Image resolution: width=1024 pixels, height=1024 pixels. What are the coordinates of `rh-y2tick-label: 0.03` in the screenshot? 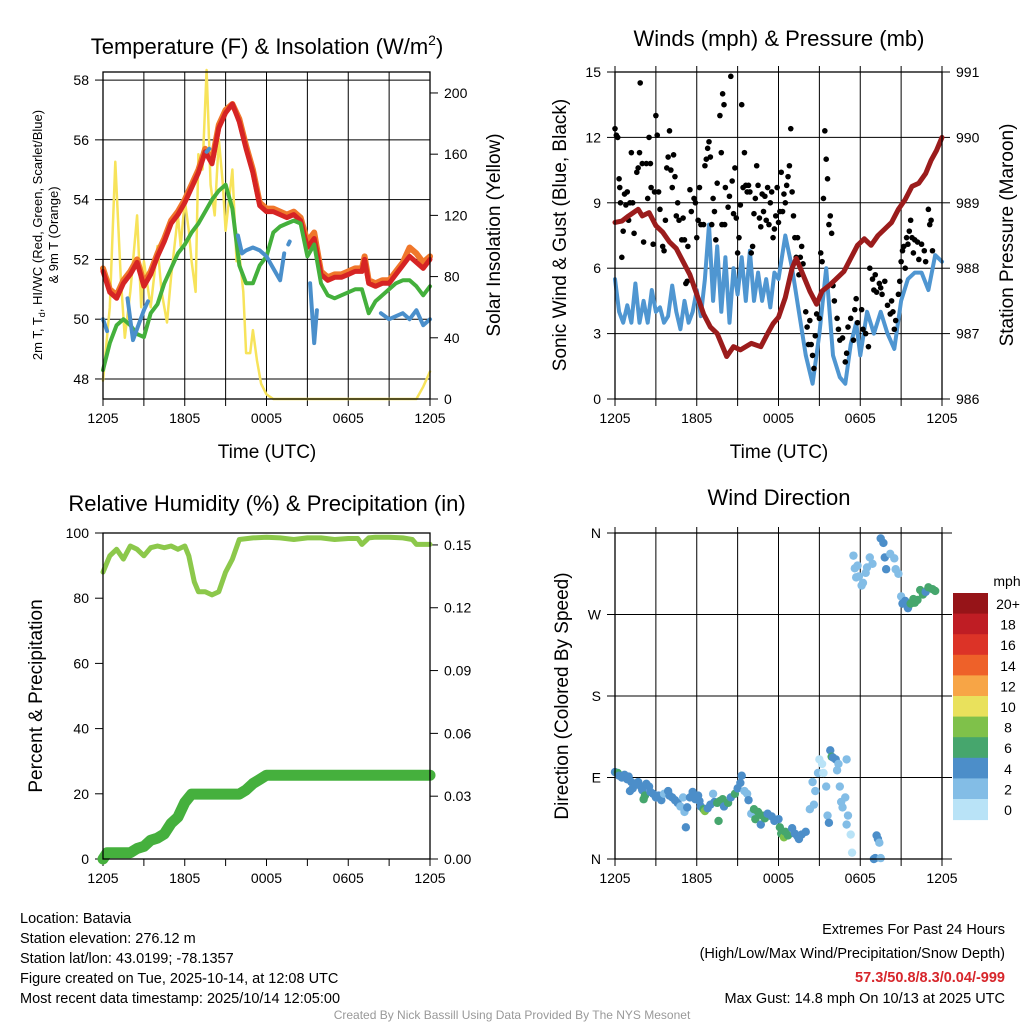 It's located at (457, 796).